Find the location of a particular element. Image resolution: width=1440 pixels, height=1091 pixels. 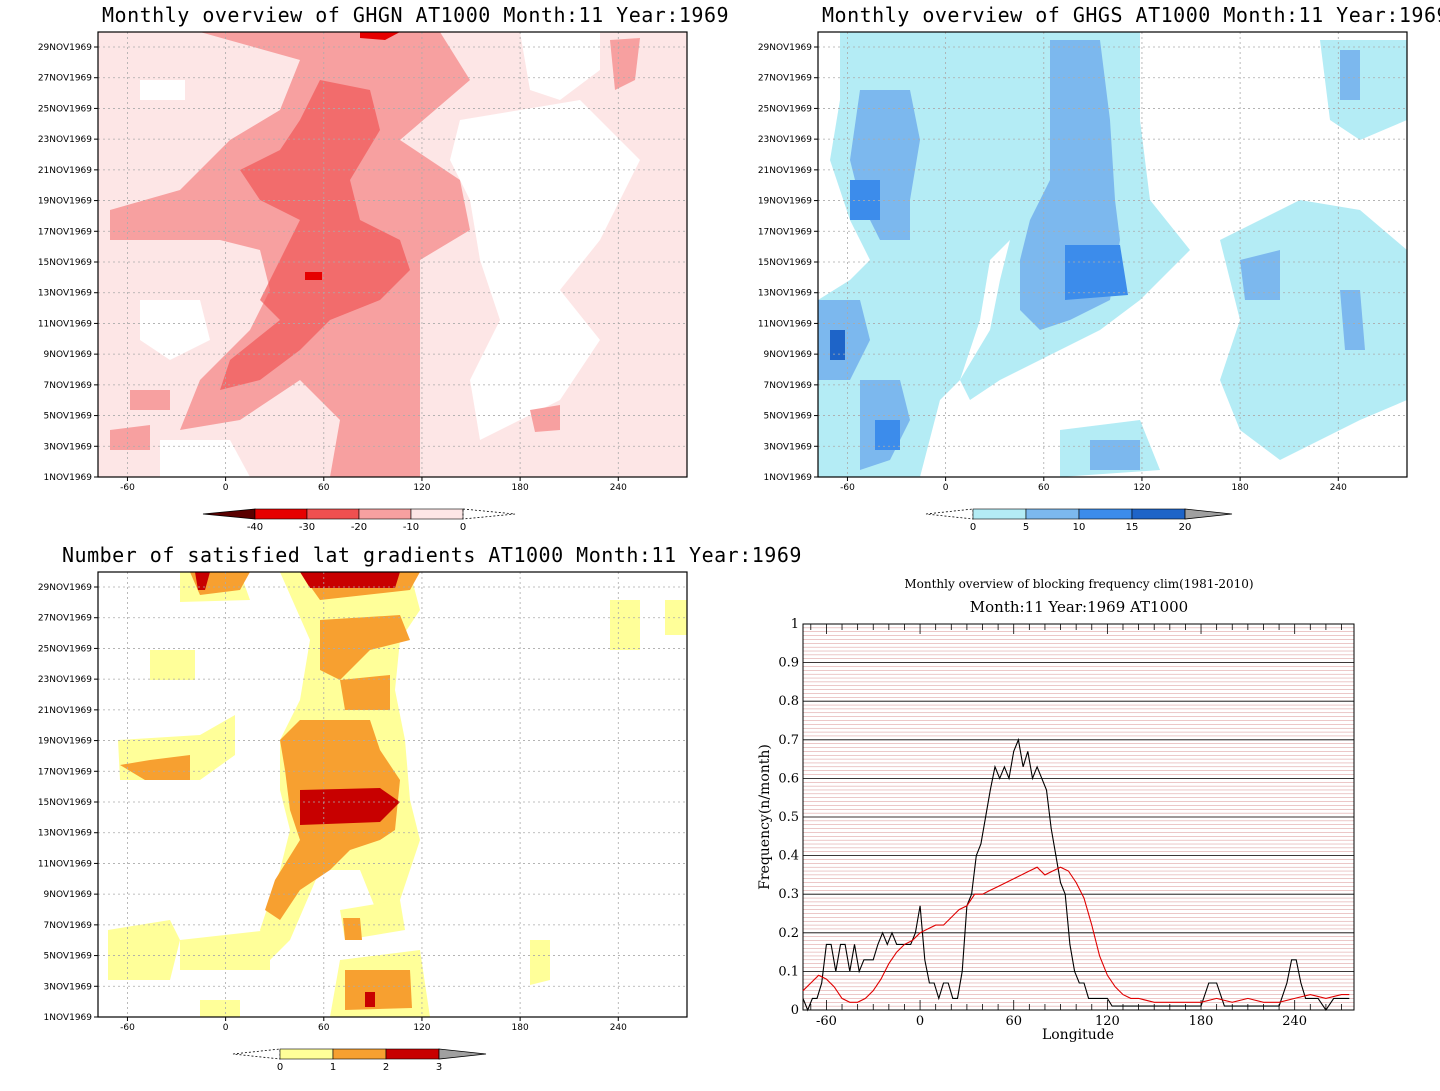

colorbar-label: 10 is located at coordinates (1079, 527).